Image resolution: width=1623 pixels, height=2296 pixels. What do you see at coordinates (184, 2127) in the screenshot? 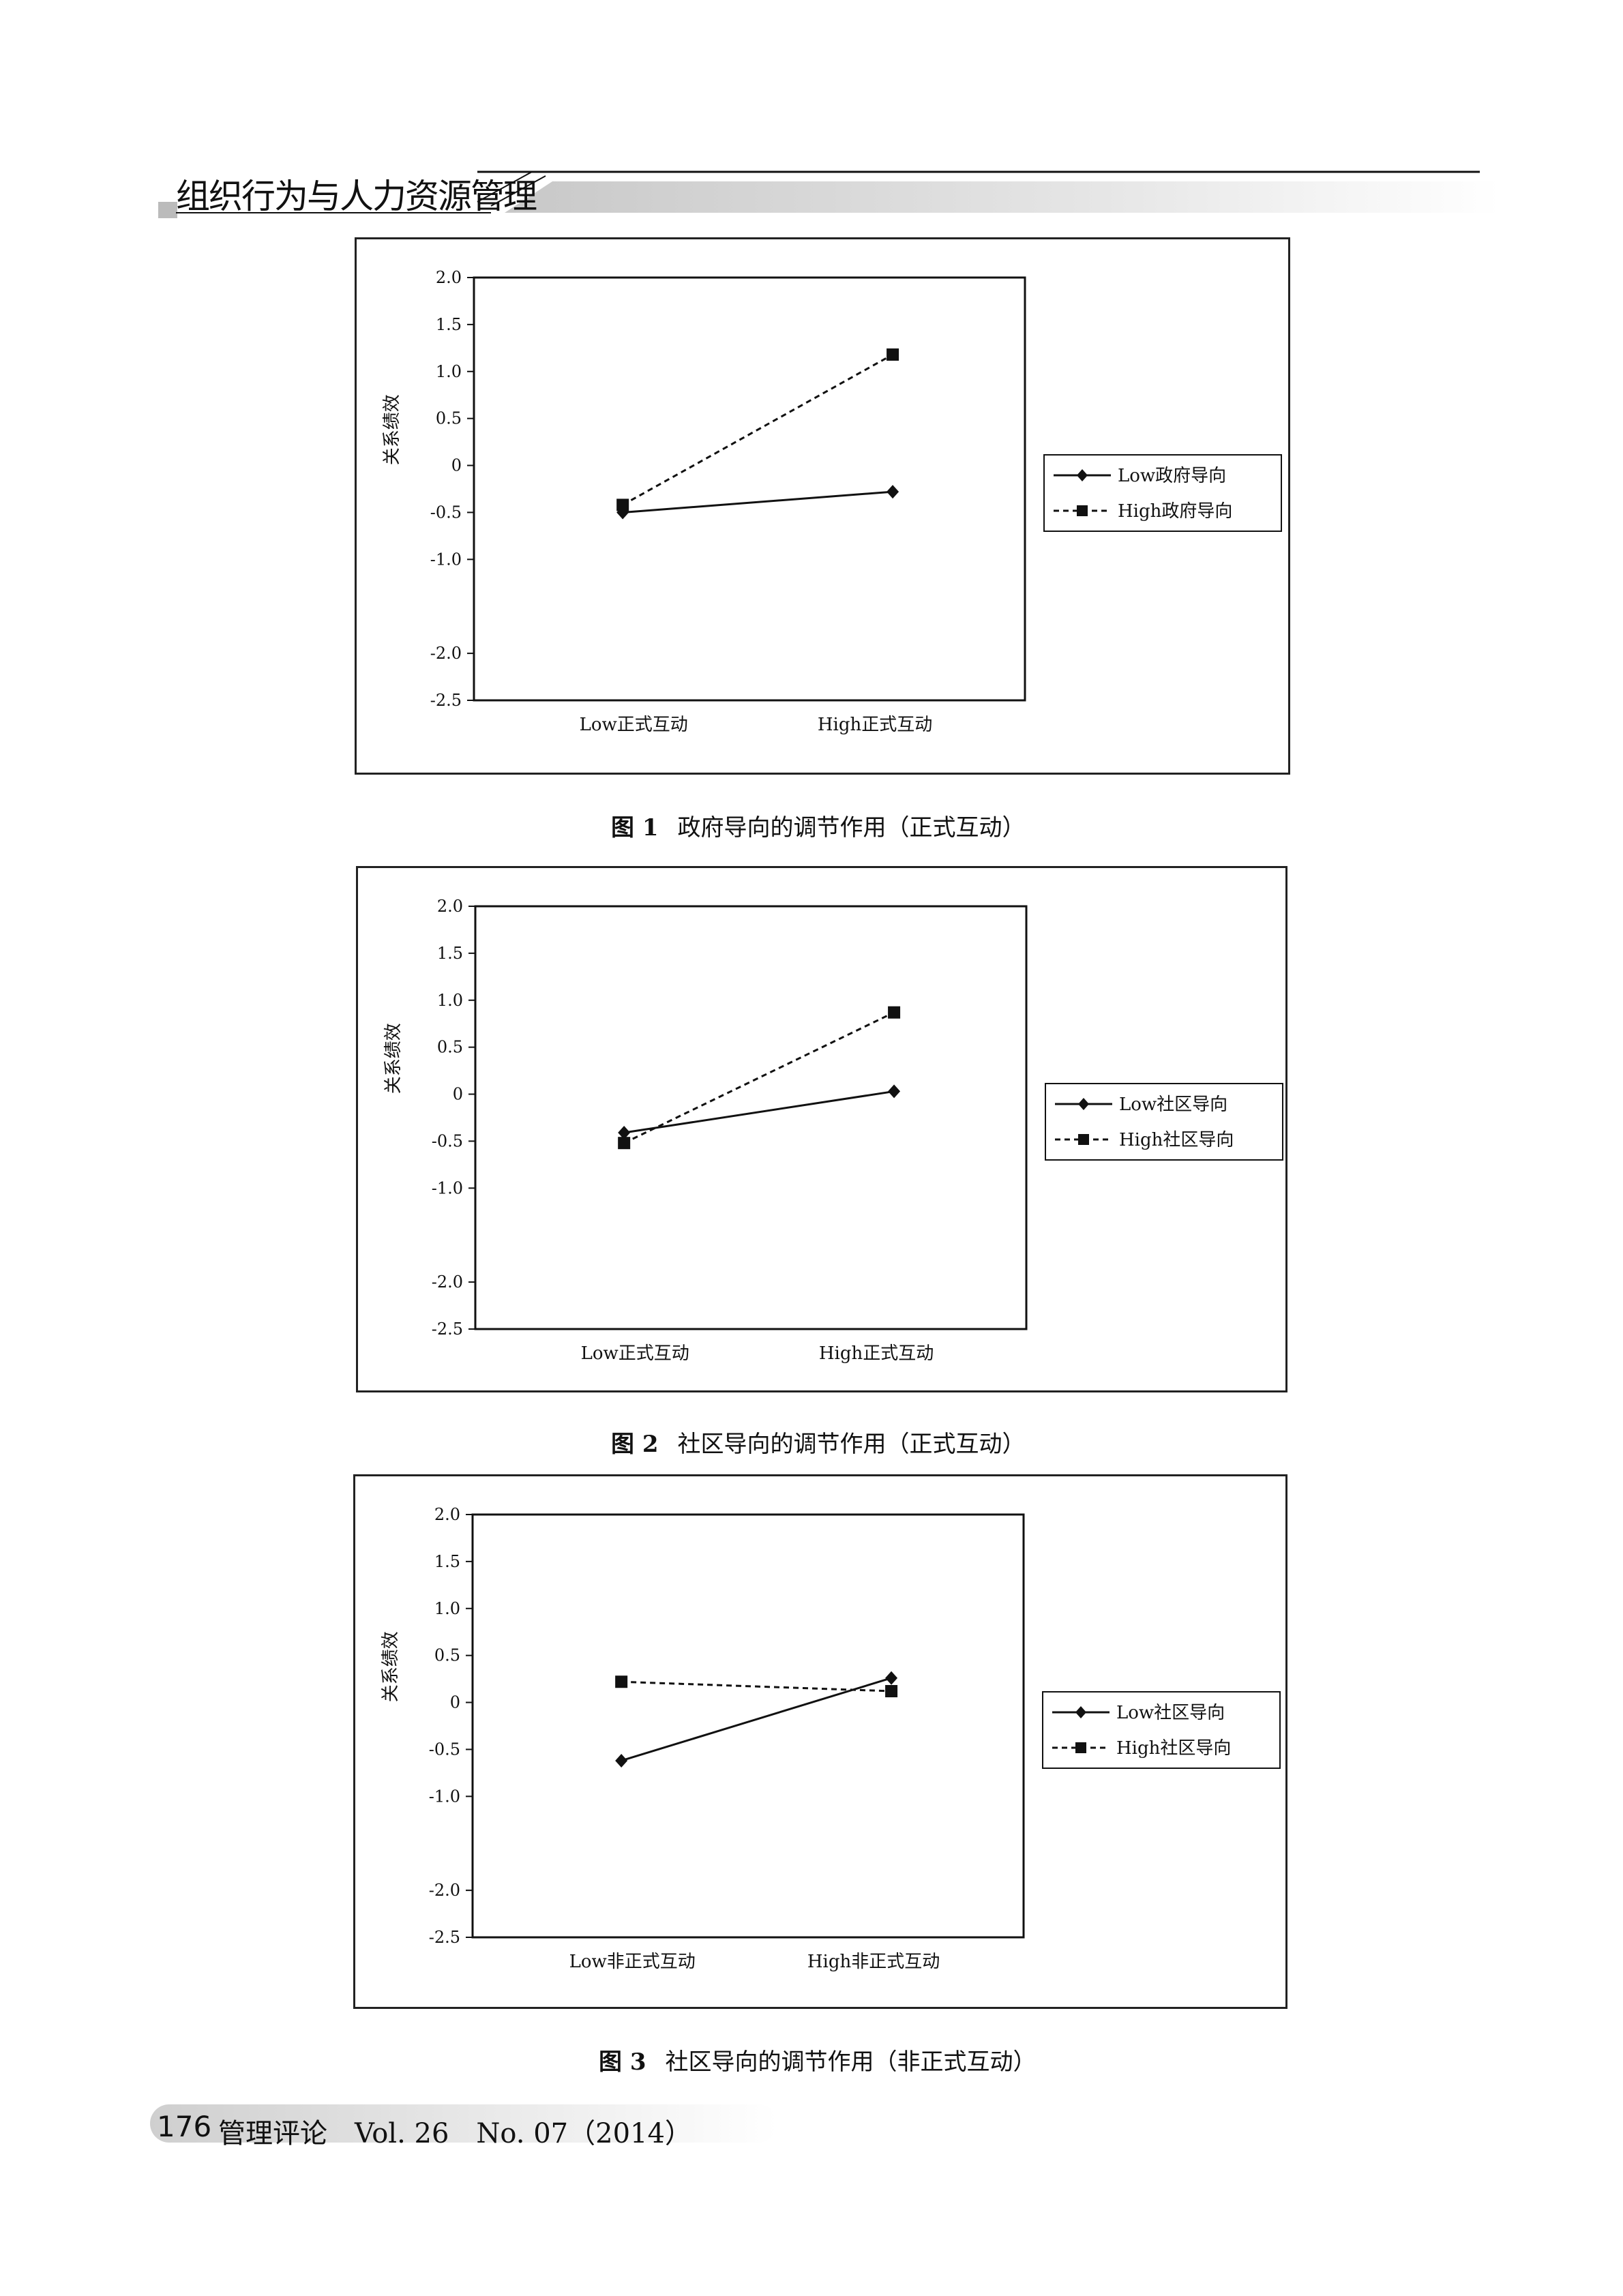
I see `page-number: 176` at bounding box center [184, 2127].